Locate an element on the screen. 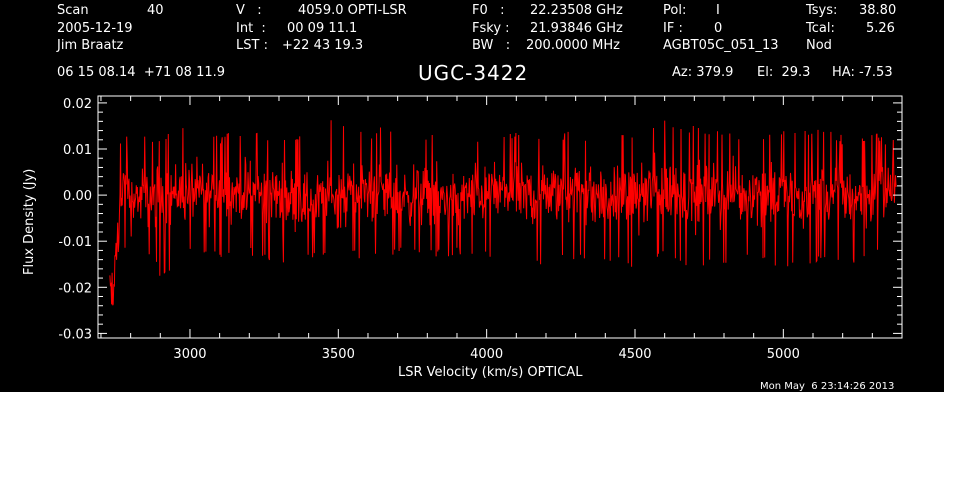 The image size is (962, 490). y-tick-label: 0.01 is located at coordinates (77, 150).